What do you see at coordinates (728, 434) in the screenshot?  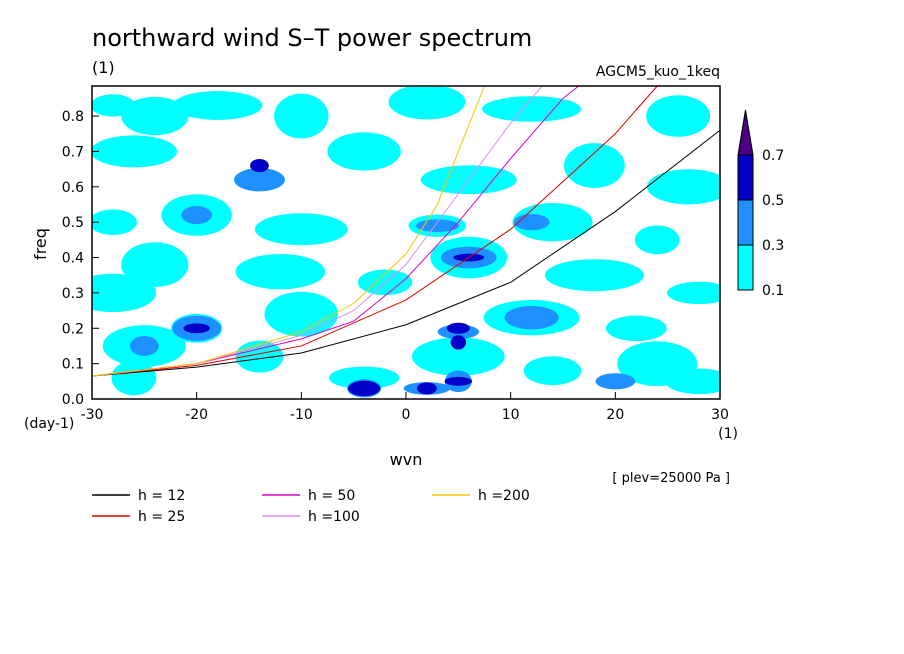 I see `x-unit: (1)` at bounding box center [728, 434].